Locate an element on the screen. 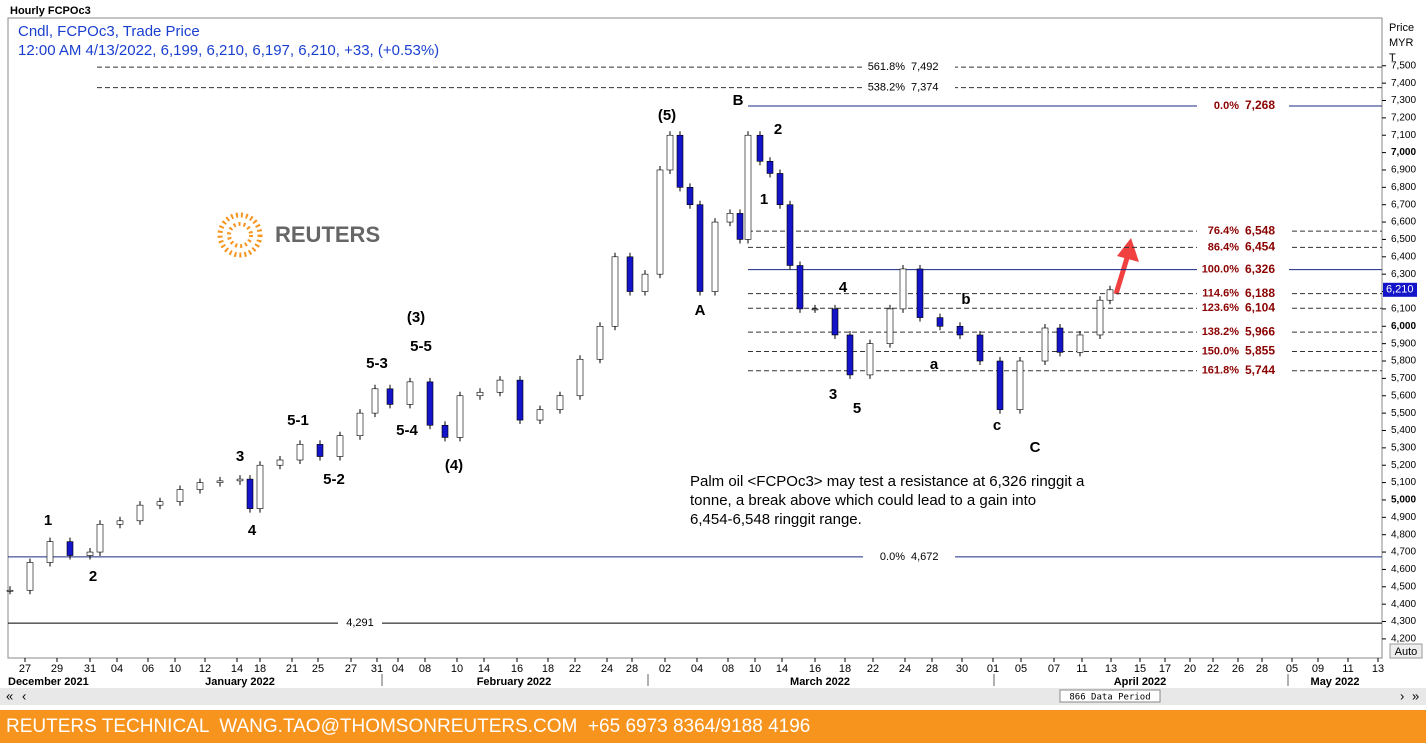  x-tick-label: 18 is located at coordinates (548, 669).